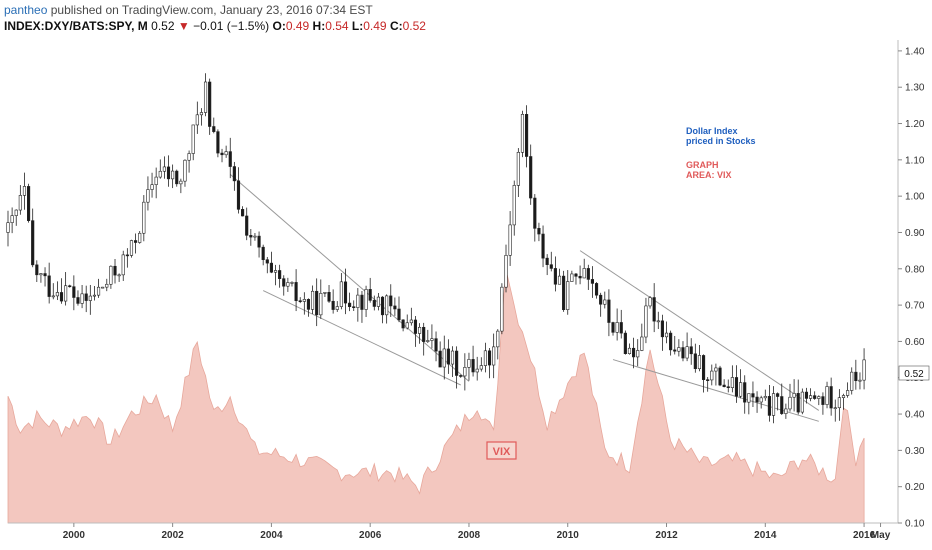 Image resolution: width=932 pixels, height=550 pixels. I want to click on vix-label-box, so click(501, 450).